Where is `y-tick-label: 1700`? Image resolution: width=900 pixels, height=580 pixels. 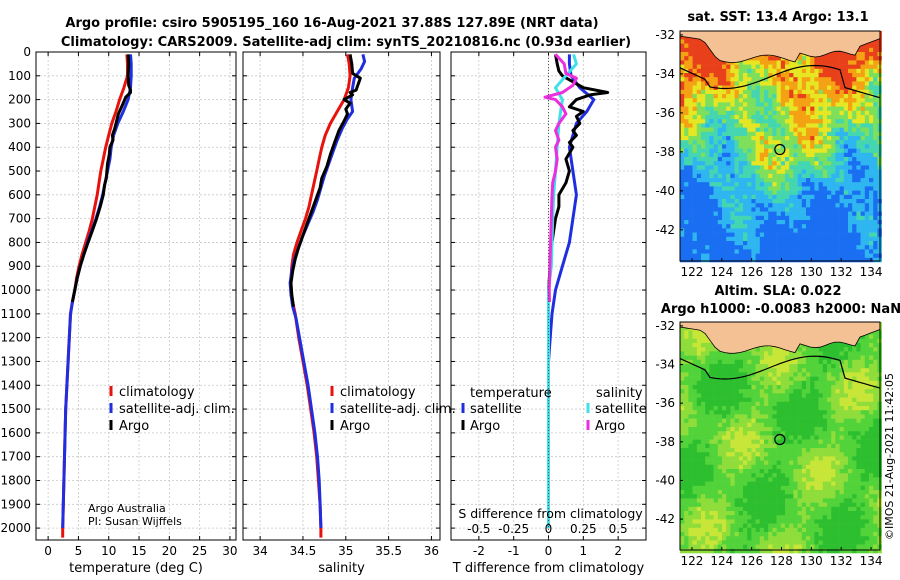 y-tick-label: 1700 is located at coordinates (15, 457).